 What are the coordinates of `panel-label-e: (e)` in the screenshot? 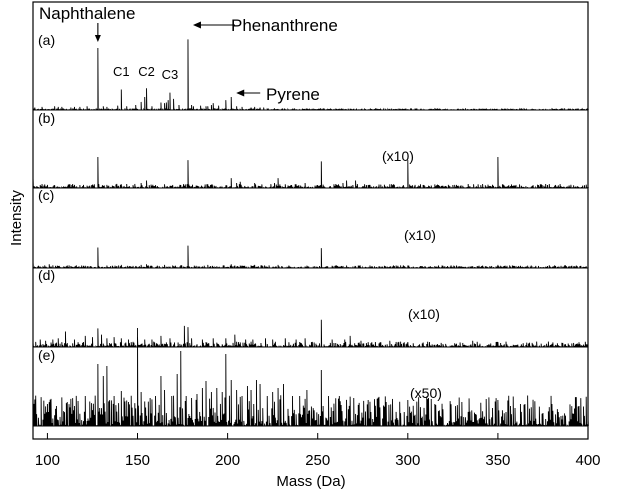 It's located at (46, 355).